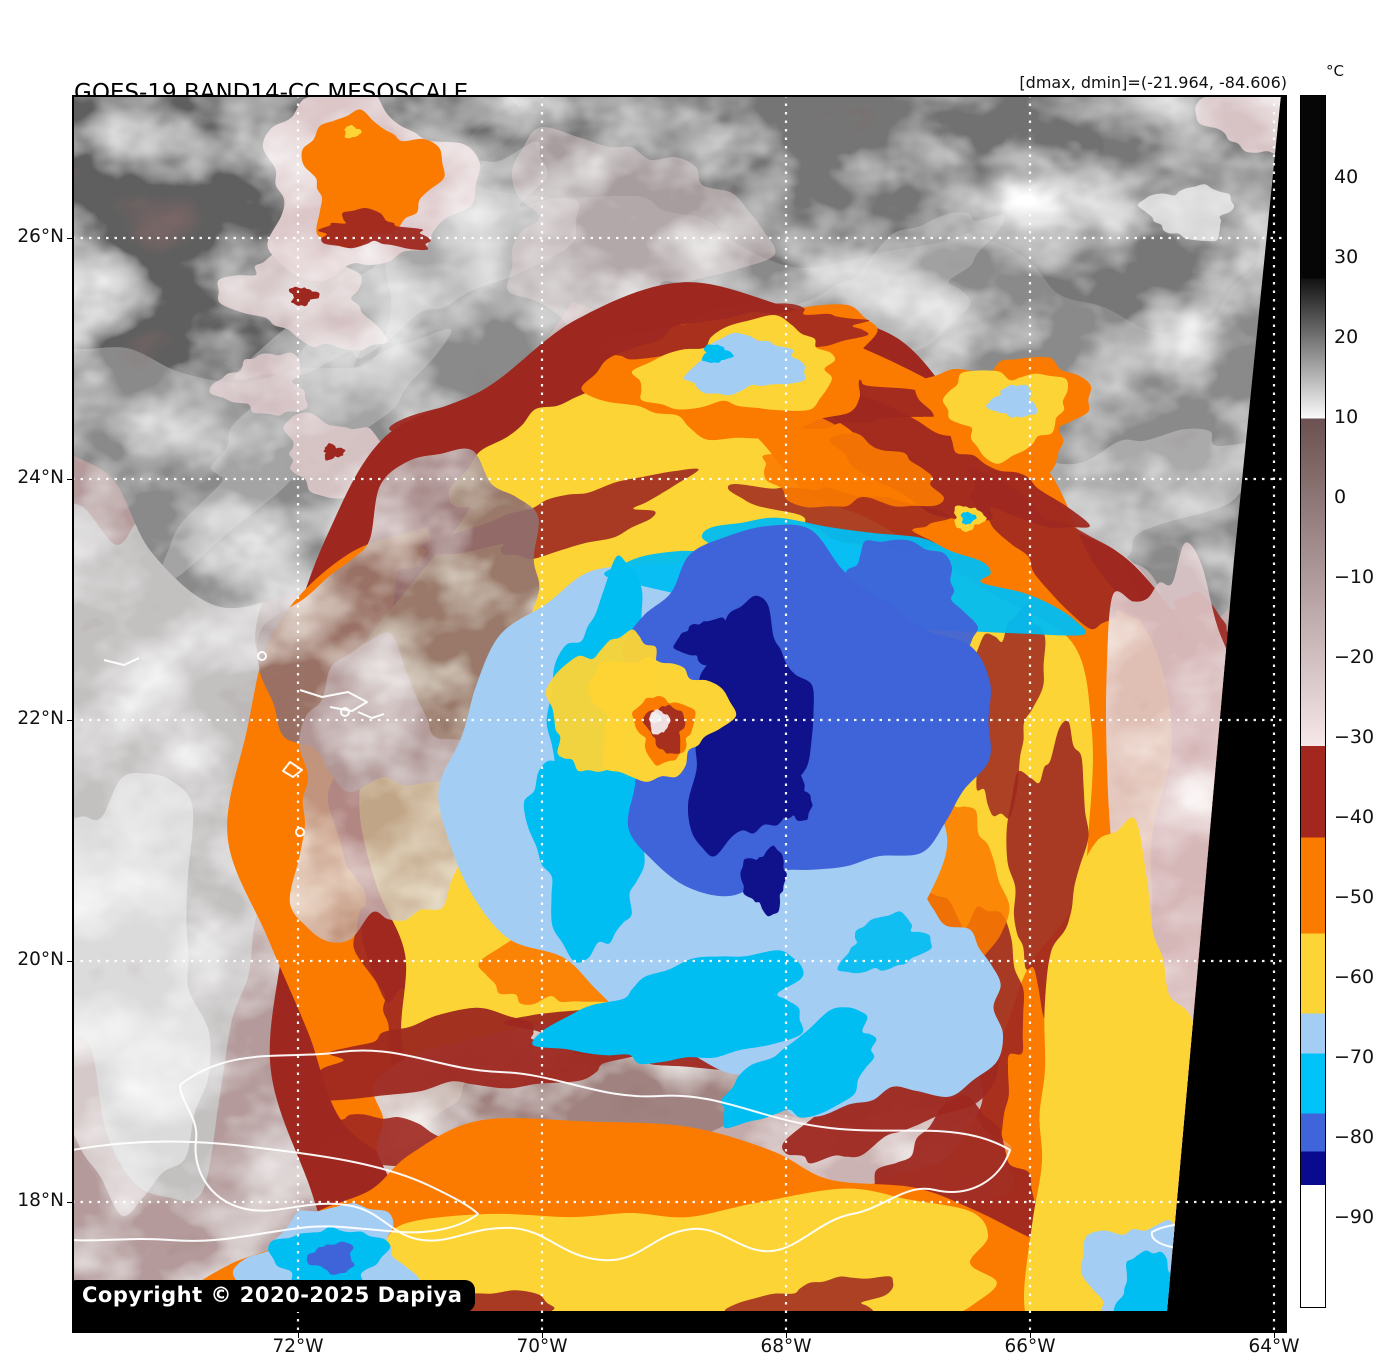 The height and width of the screenshot is (1359, 1390). What do you see at coordinates (968, 518) in the screenshot?
I see `speck-cyan` at bounding box center [968, 518].